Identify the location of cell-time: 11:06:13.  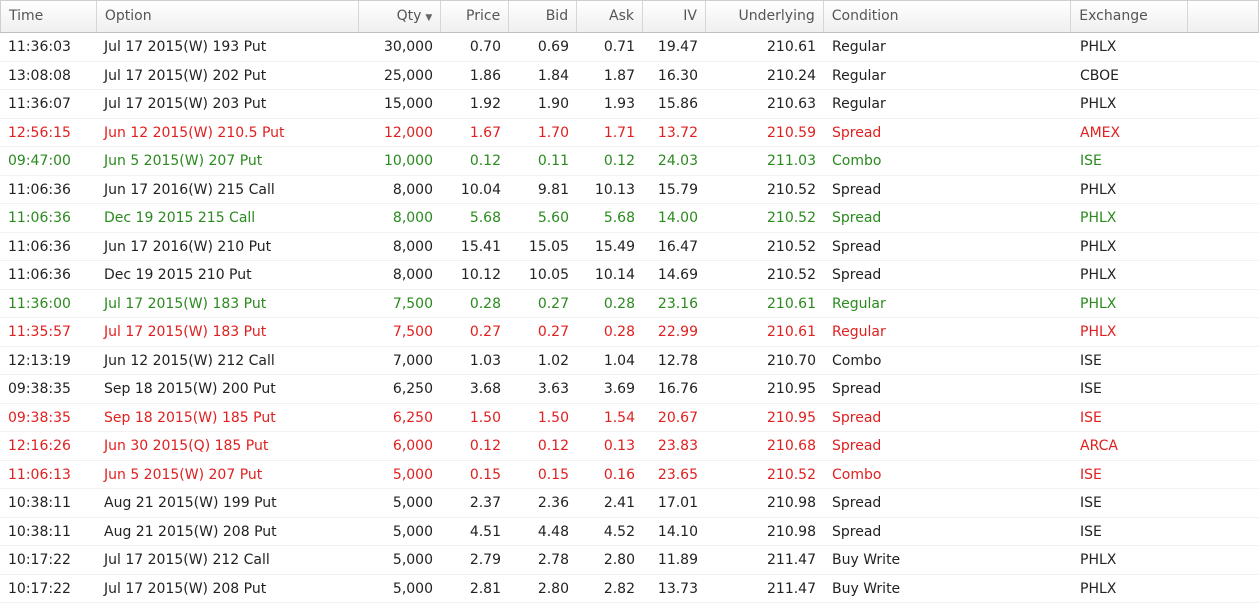
(39, 474).